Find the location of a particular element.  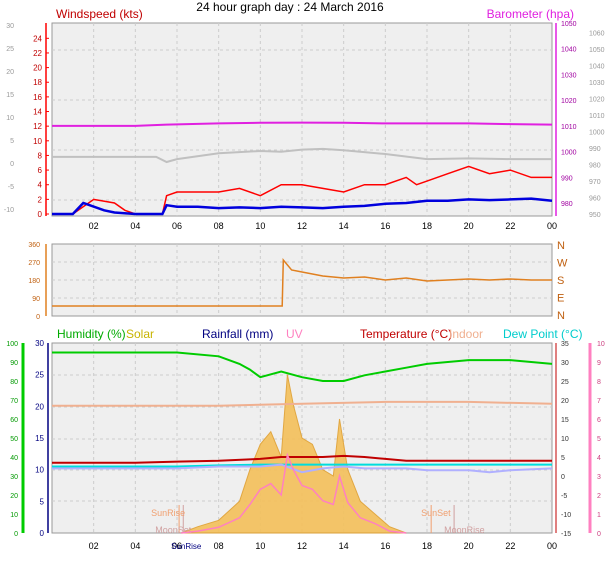

direction-tick-label: 0 is located at coordinates (38, 317).